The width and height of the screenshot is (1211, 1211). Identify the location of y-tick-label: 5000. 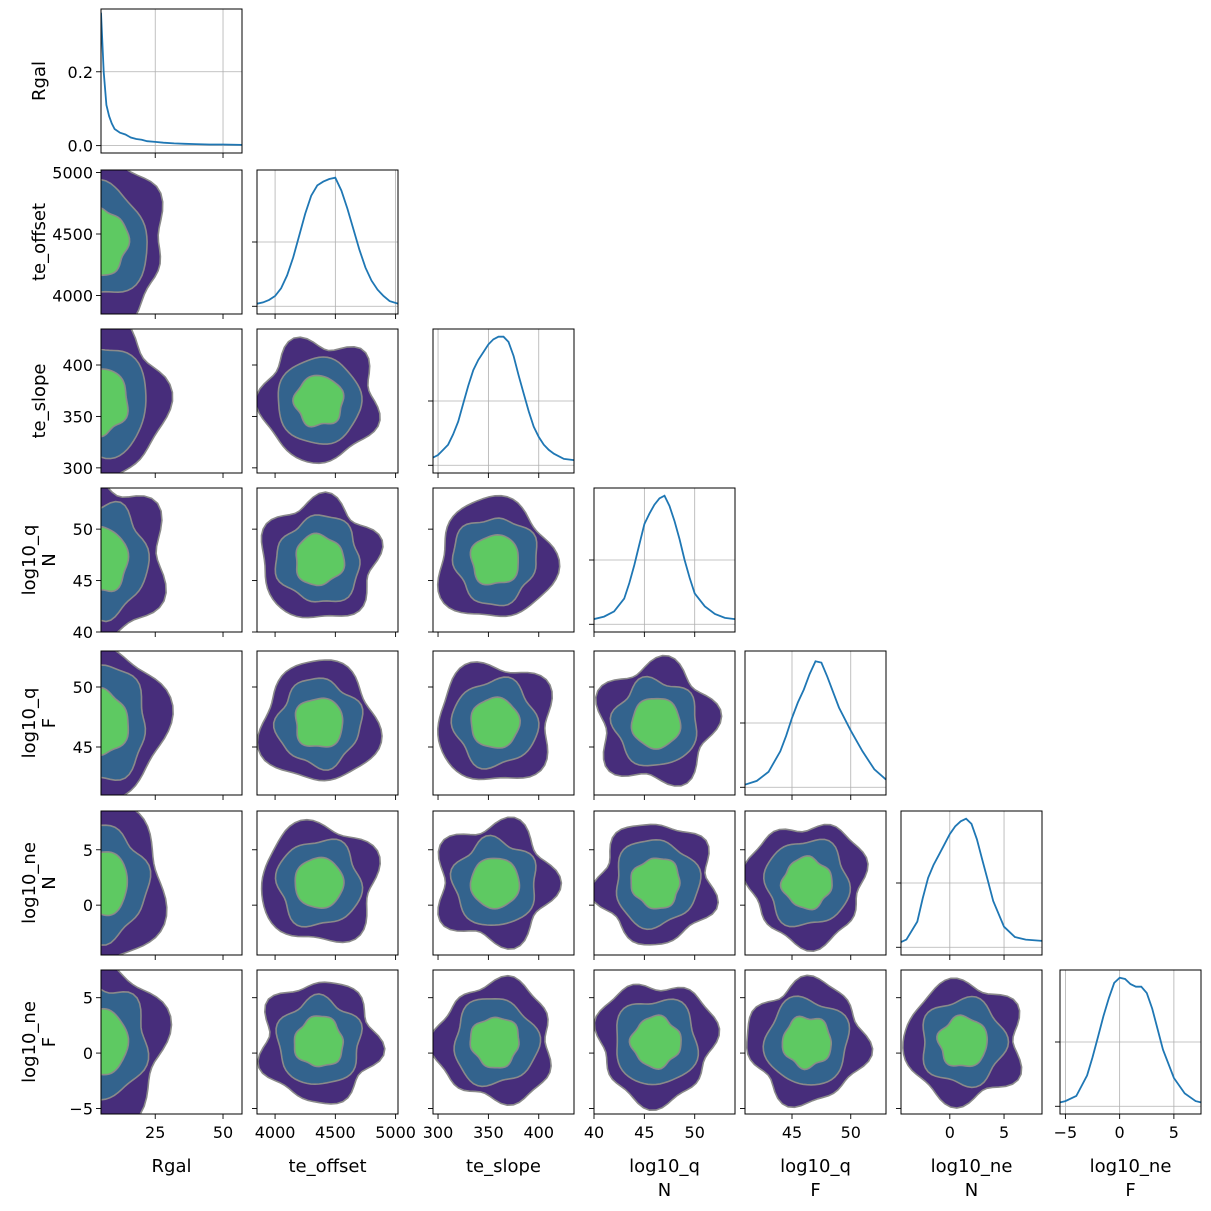
(72, 172).